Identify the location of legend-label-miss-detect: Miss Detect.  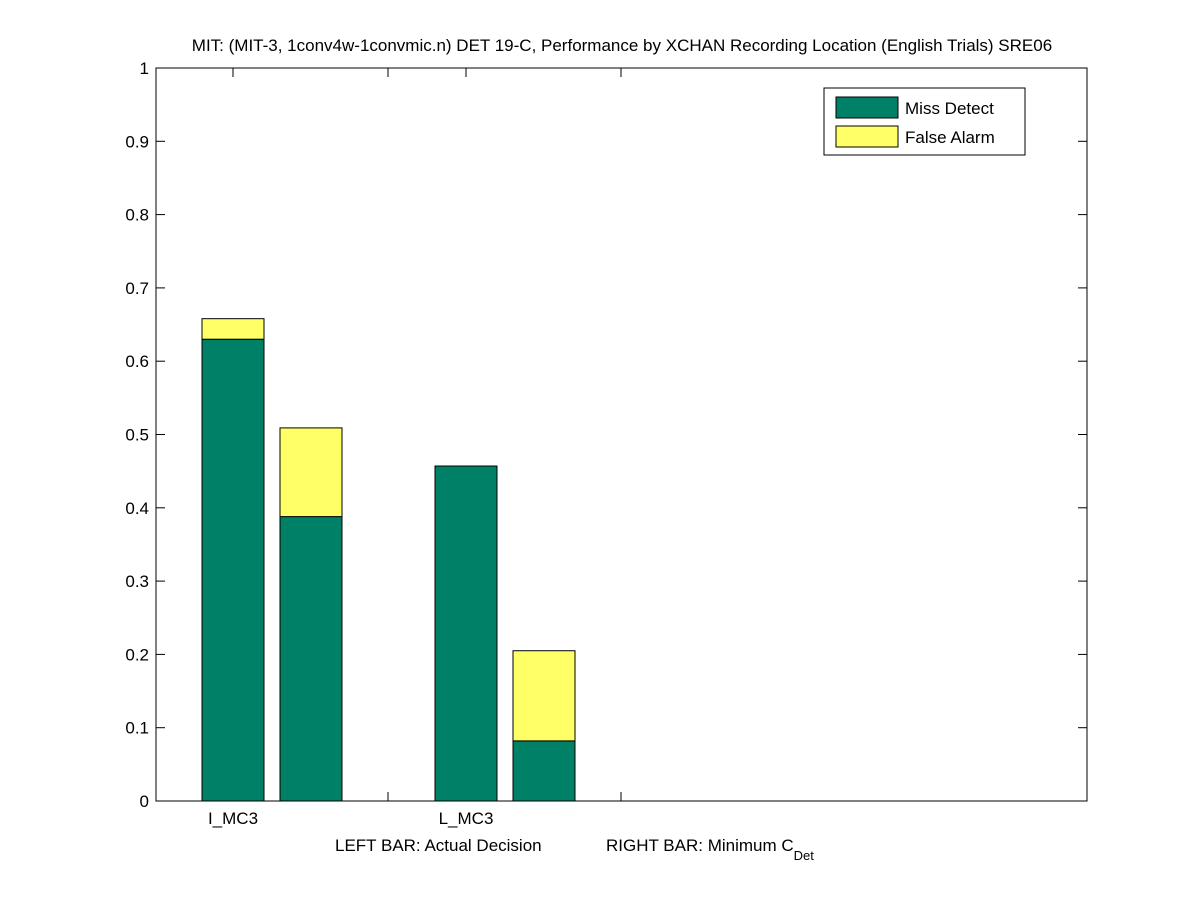
(949, 108).